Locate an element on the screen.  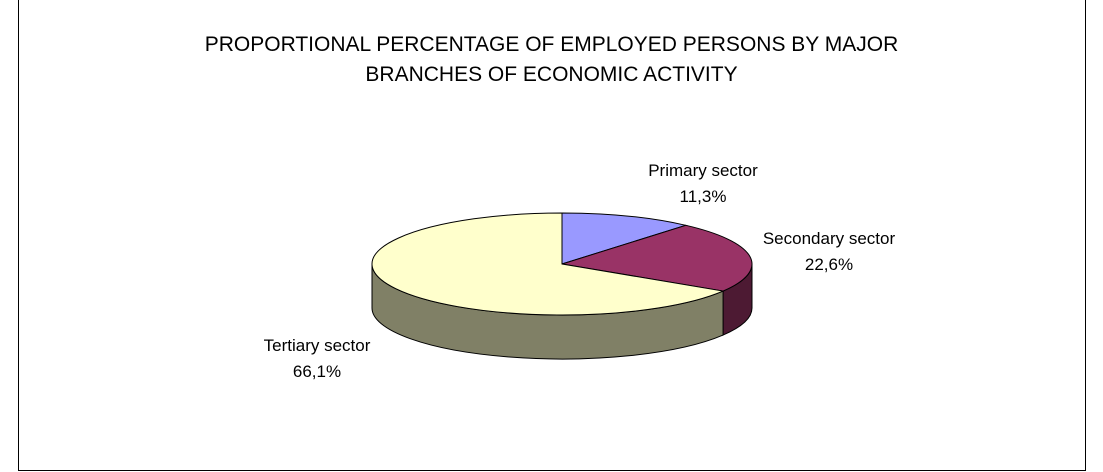
data-label-value-tertiary-sector: 66,1% is located at coordinates (317, 371).